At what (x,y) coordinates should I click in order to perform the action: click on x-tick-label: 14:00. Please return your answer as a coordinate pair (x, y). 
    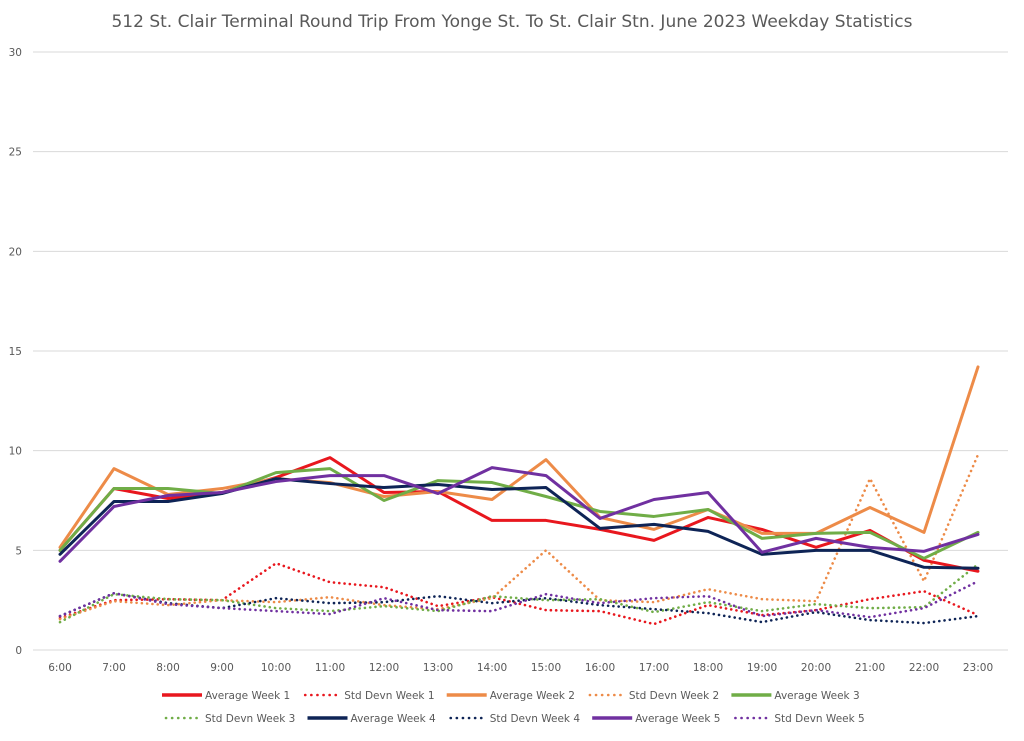
    Looking at the image, I should click on (492, 668).